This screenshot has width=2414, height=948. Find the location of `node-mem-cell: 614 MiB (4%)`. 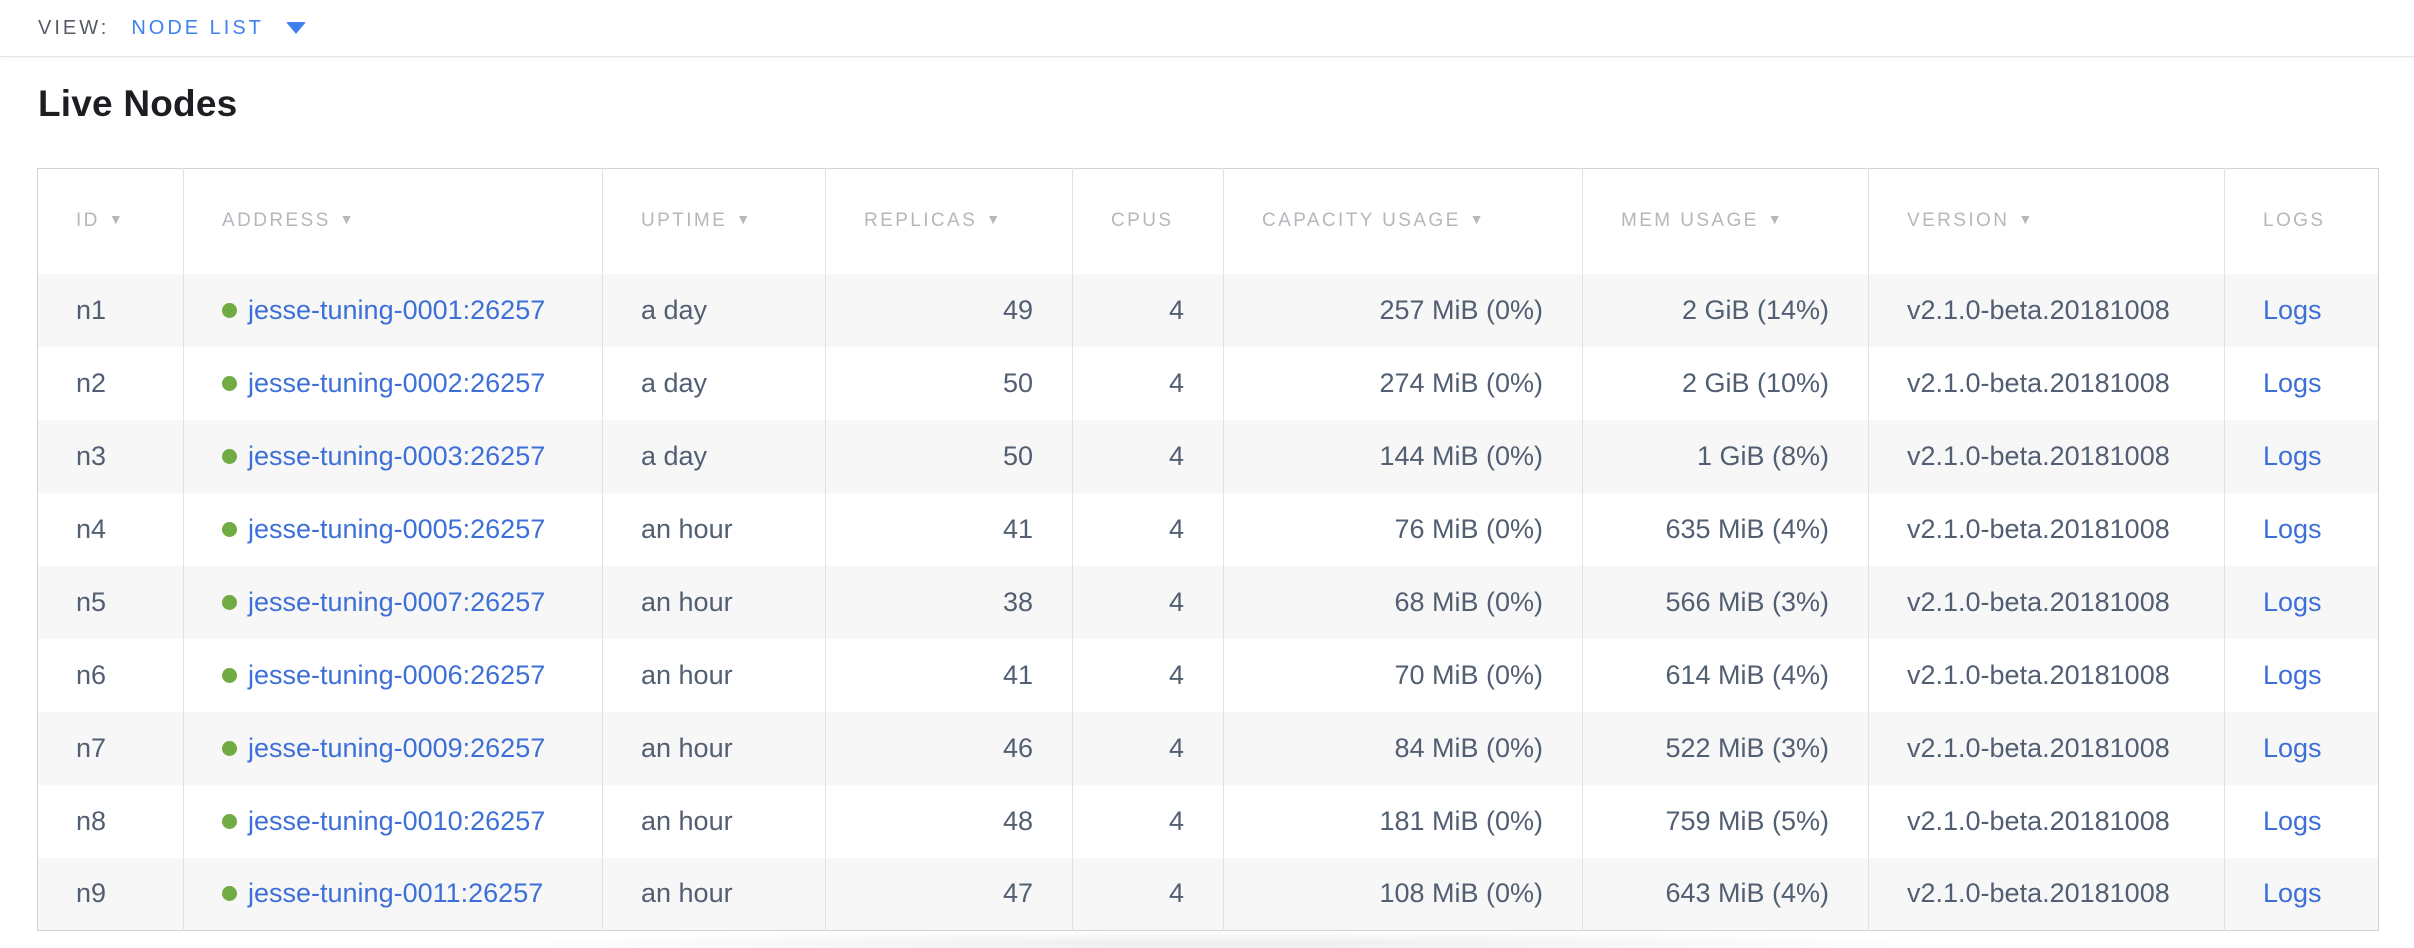

node-mem-cell: 614 MiB (4%) is located at coordinates (1725, 675).